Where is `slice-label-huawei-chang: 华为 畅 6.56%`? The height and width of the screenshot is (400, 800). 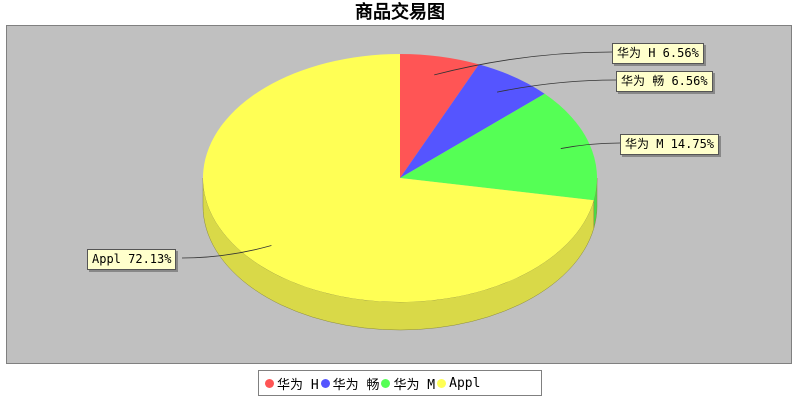 slice-label-huawei-chang: 华为 畅 6.56% is located at coordinates (664, 81).